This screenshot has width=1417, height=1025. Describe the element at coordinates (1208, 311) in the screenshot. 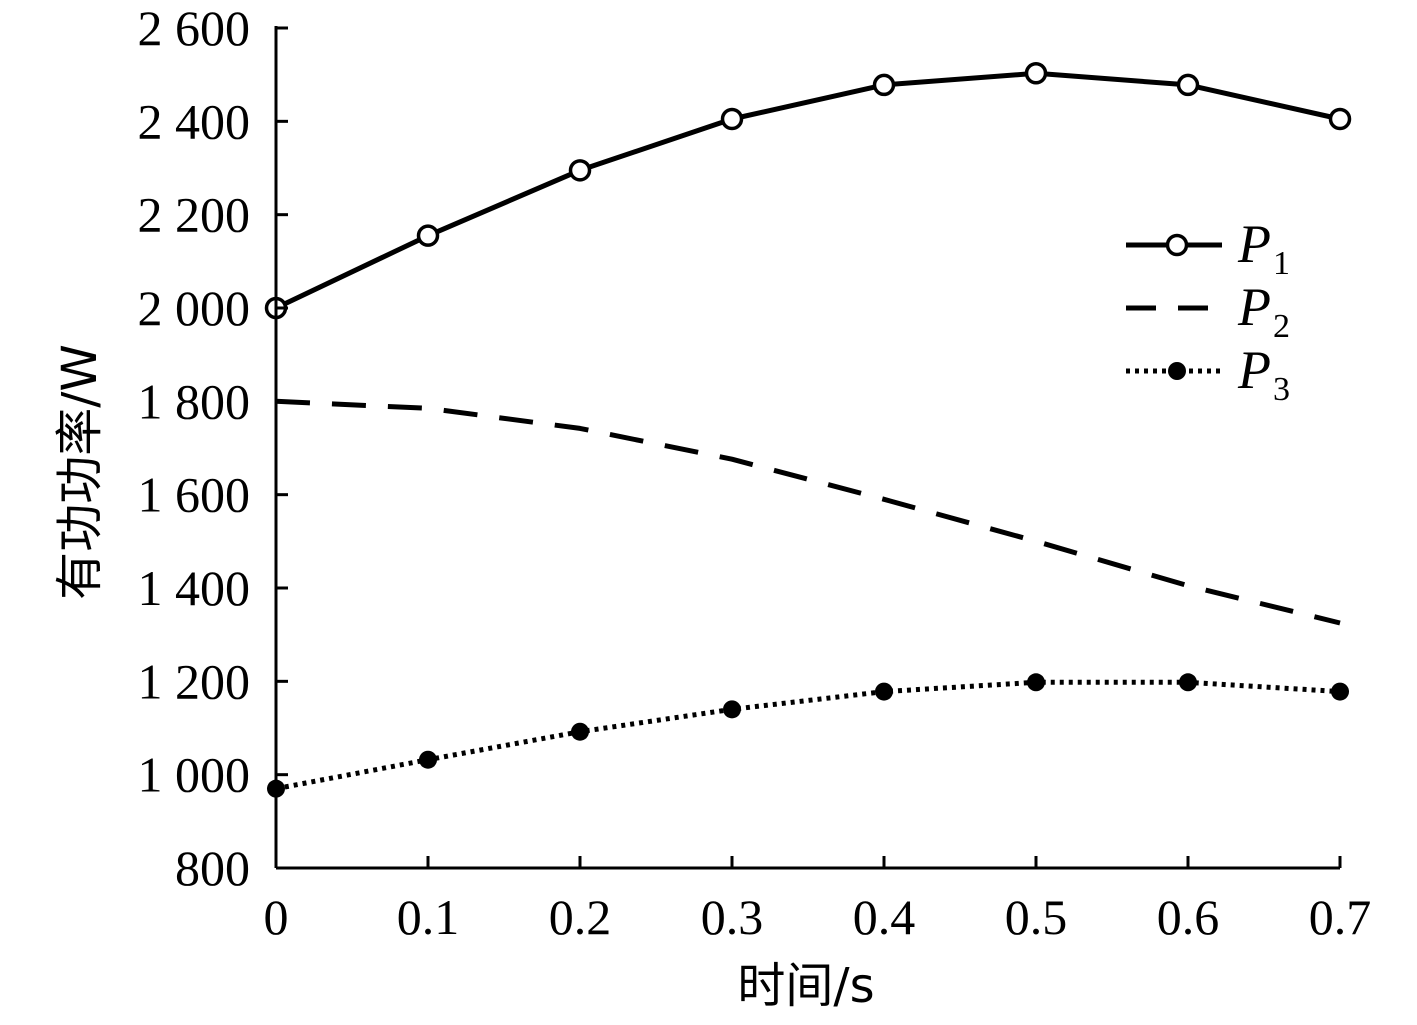

I see `legend-entry-2: P2` at that location.